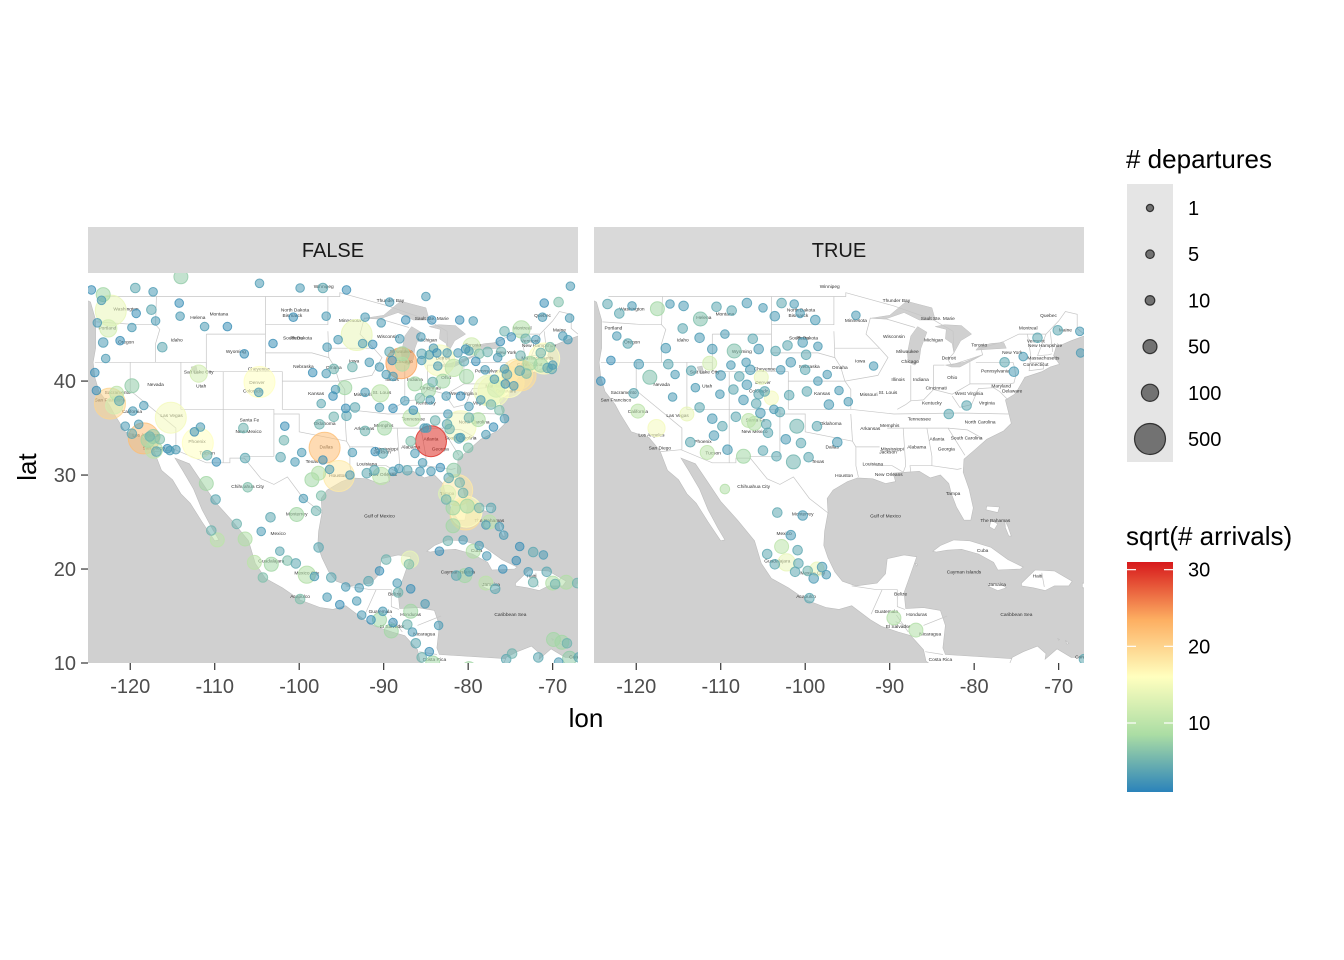 Image resolution: width=1344 pixels, height=960 pixels. What do you see at coordinates (1045, 346) in the screenshot?
I see `basemap-label: New Hampshire` at bounding box center [1045, 346].